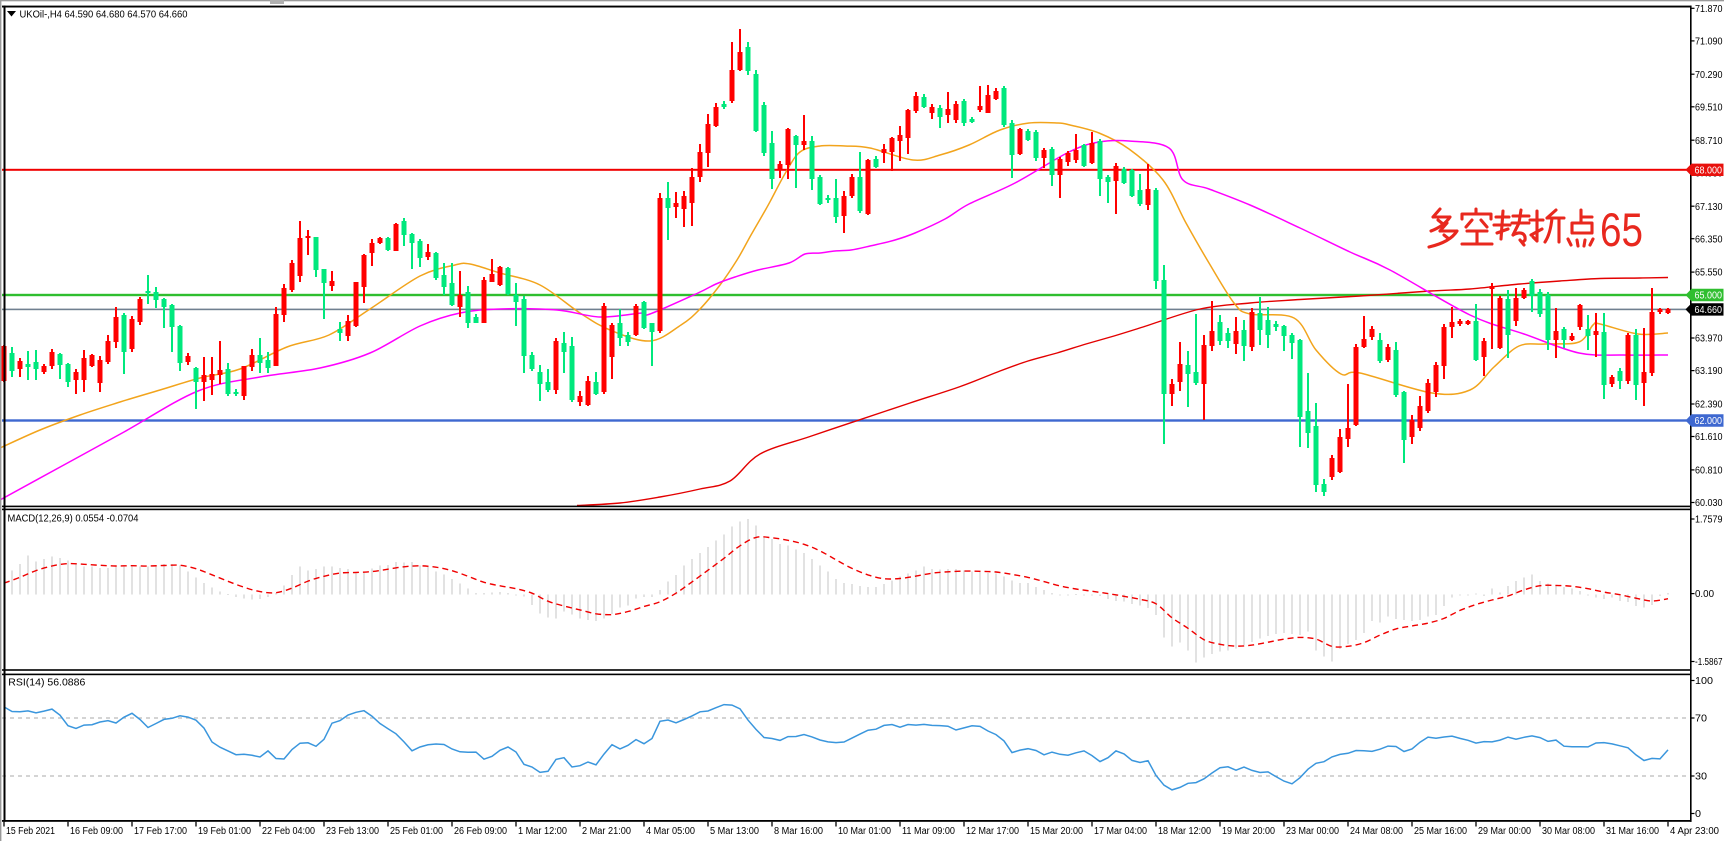 Image resolution: width=1724 pixels, height=841 pixels. I want to click on svg-text: 31 Mar 16:00, so click(1632, 831).